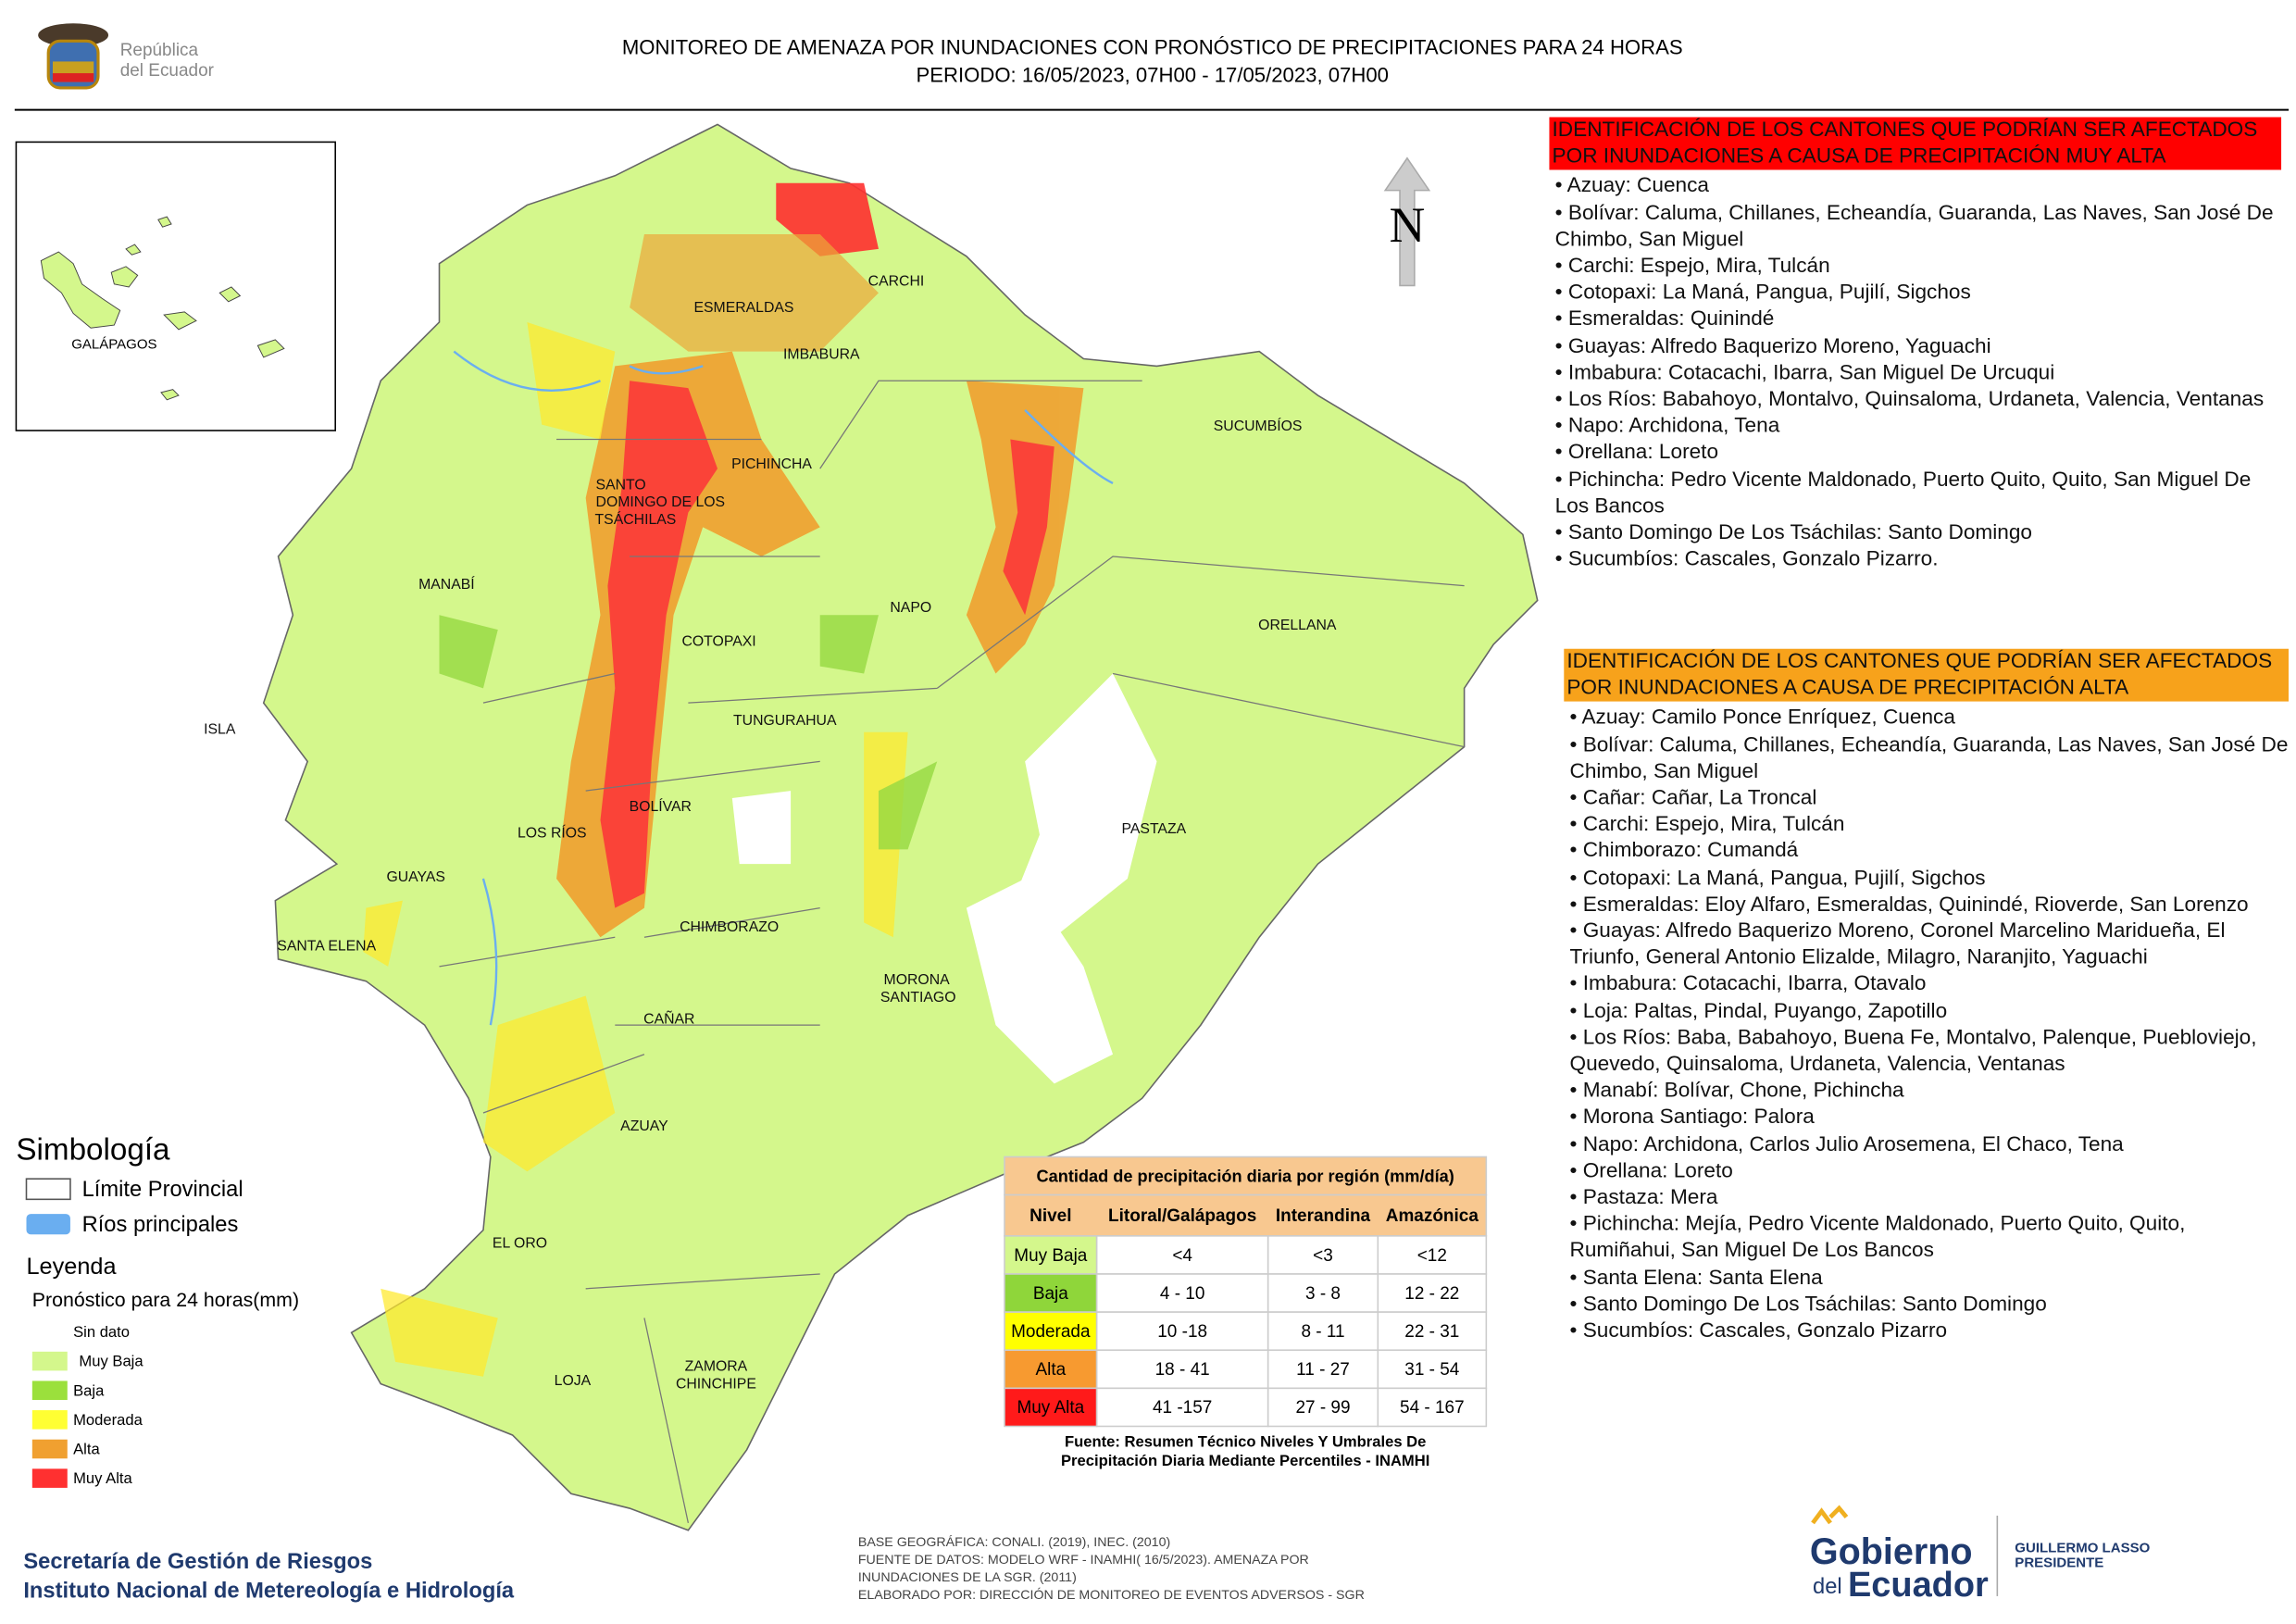 The image size is (2296, 1624). I want to click on table-header: Interandina, so click(1323, 1216).